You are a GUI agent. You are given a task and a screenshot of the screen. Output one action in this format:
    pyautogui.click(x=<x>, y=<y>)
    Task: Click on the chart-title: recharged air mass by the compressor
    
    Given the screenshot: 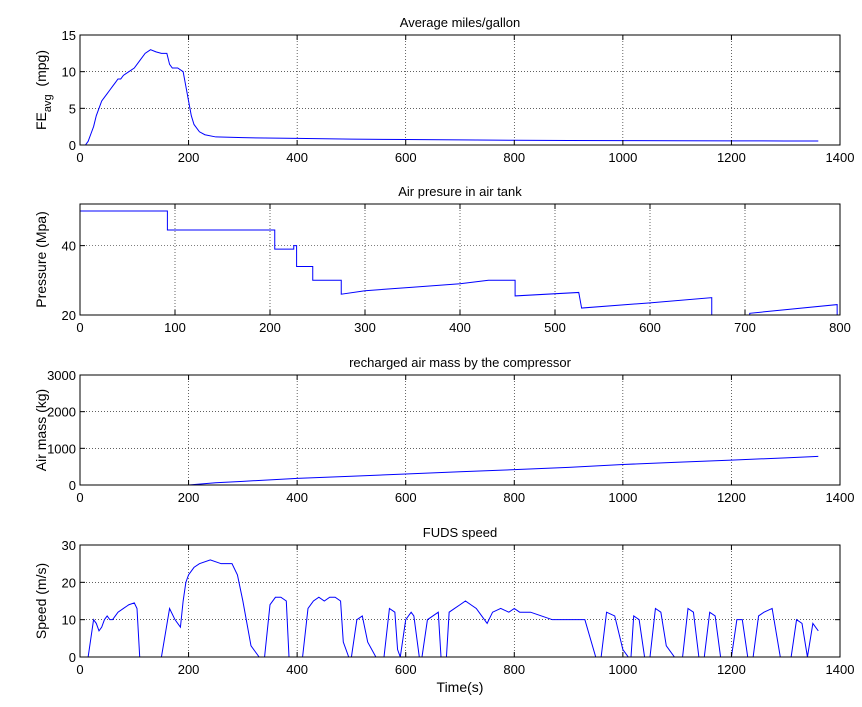 What is the action you would take?
    pyautogui.click(x=460, y=362)
    